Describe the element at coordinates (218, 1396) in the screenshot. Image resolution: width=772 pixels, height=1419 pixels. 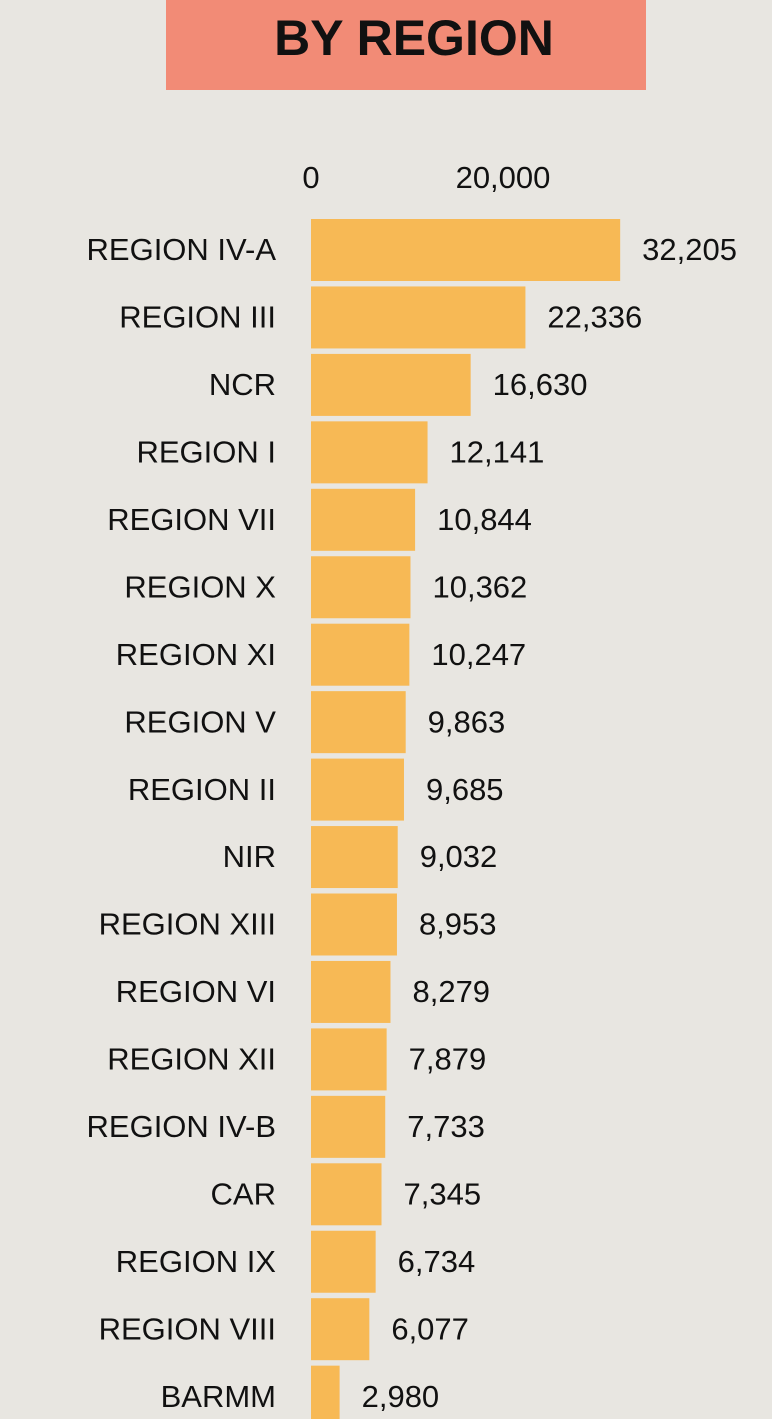
I see `category-label: BARMM` at that location.